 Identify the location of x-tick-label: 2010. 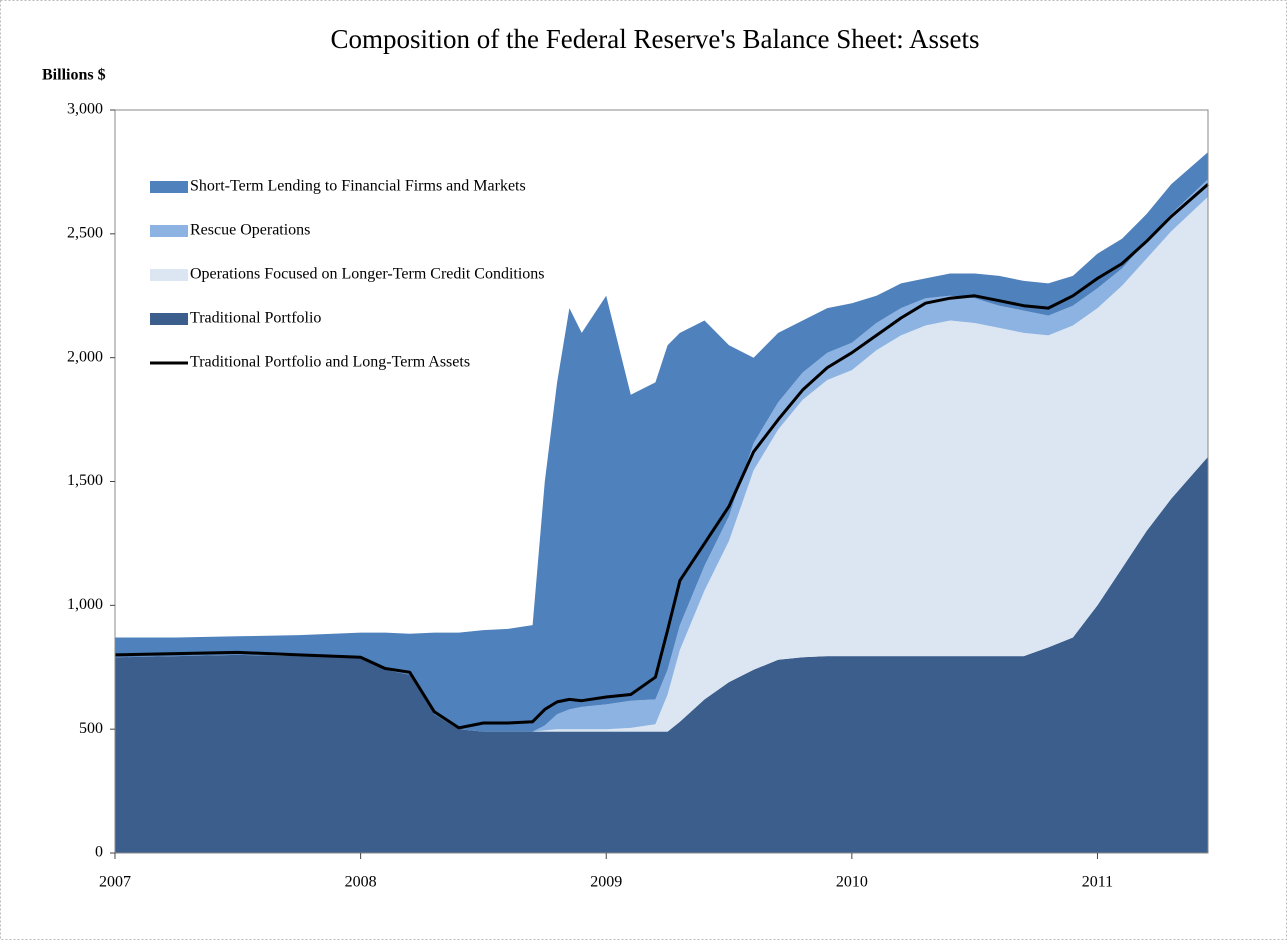
(852, 882).